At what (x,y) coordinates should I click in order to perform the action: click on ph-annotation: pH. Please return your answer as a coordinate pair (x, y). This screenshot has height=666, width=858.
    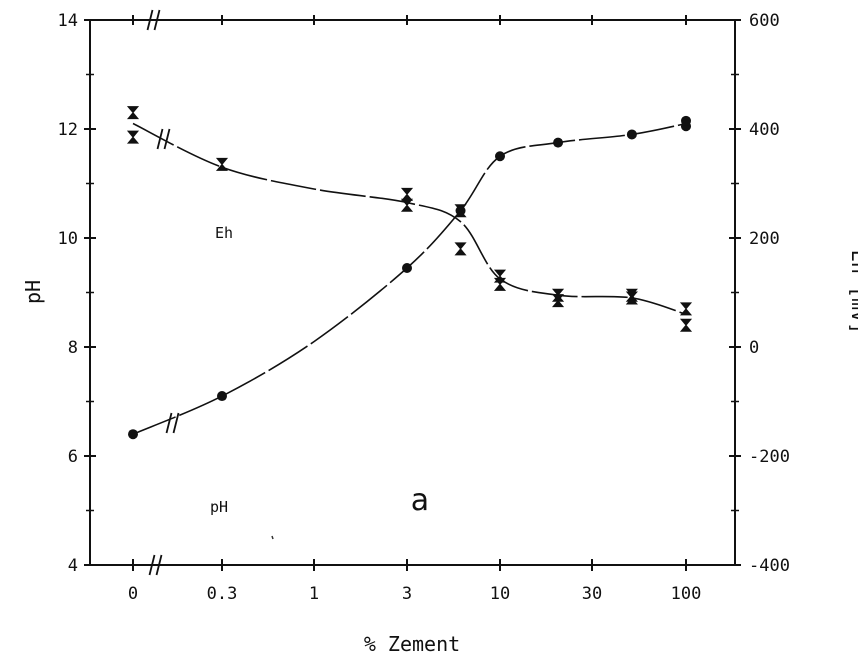
    Looking at the image, I should click on (219, 507).